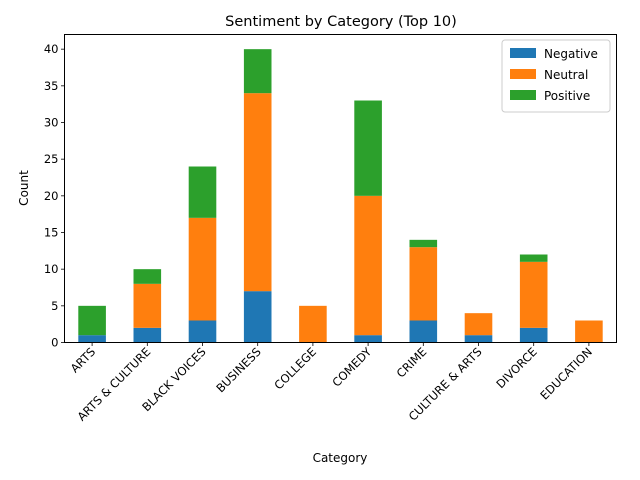  Describe the element at coordinates (51, 159) in the screenshot. I see `y-tick-label: 25` at that location.